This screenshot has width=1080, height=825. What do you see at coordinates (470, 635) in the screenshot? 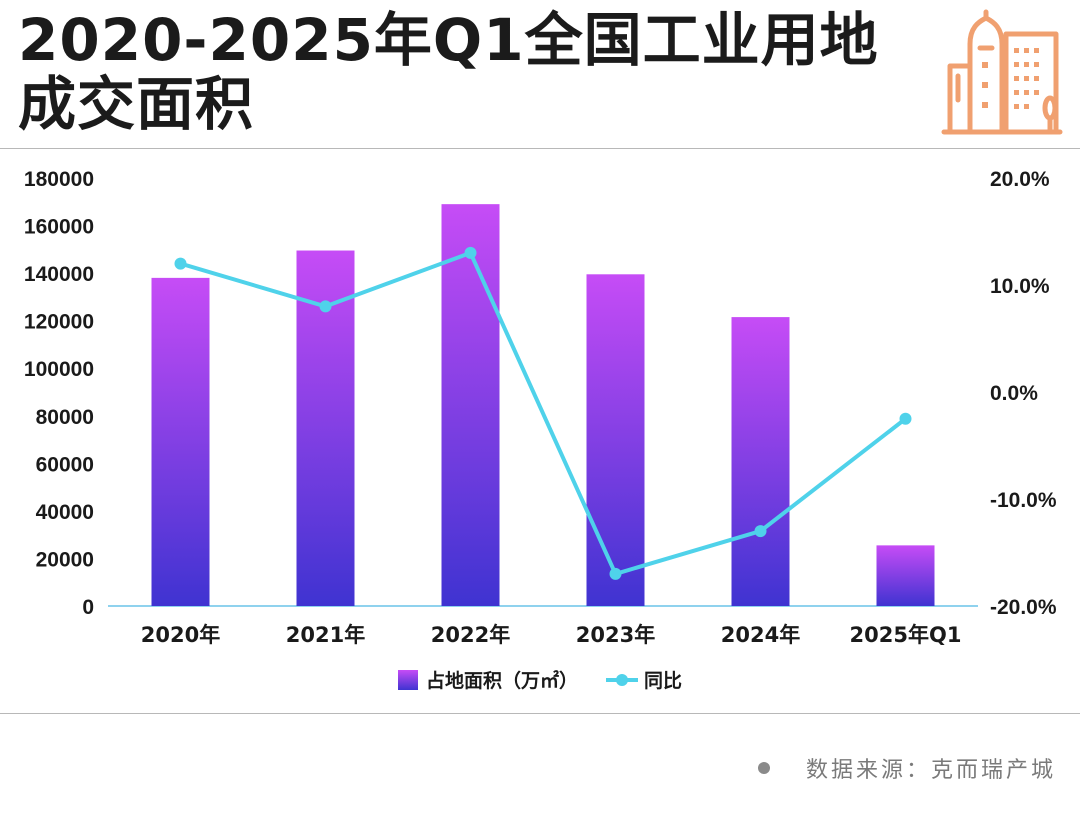
I see `x-tick-label: 2022年` at bounding box center [470, 635].